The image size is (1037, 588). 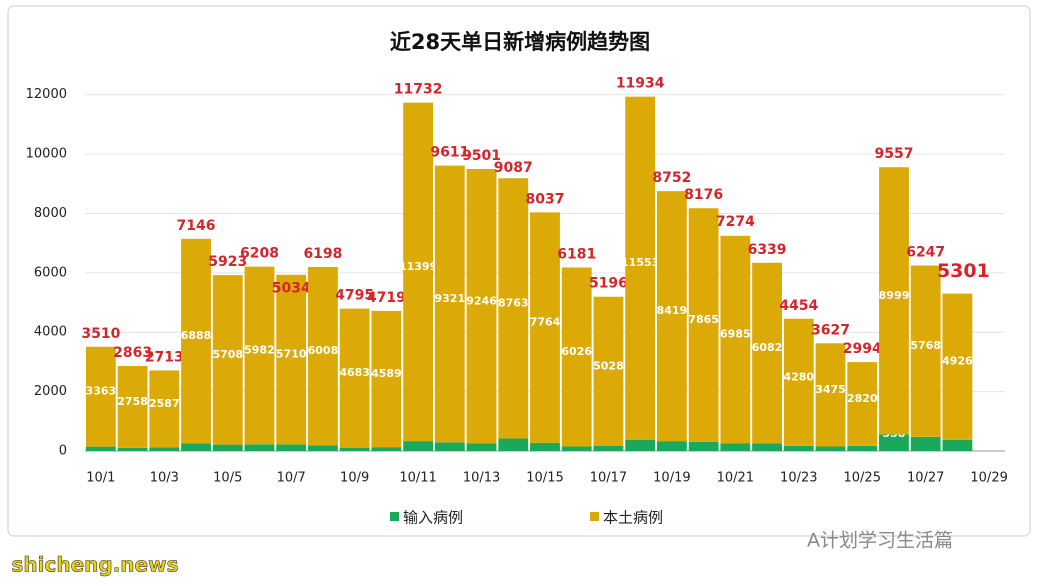 What do you see at coordinates (640, 84) in the screenshot?
I see `total-label: 11934` at bounding box center [640, 84].